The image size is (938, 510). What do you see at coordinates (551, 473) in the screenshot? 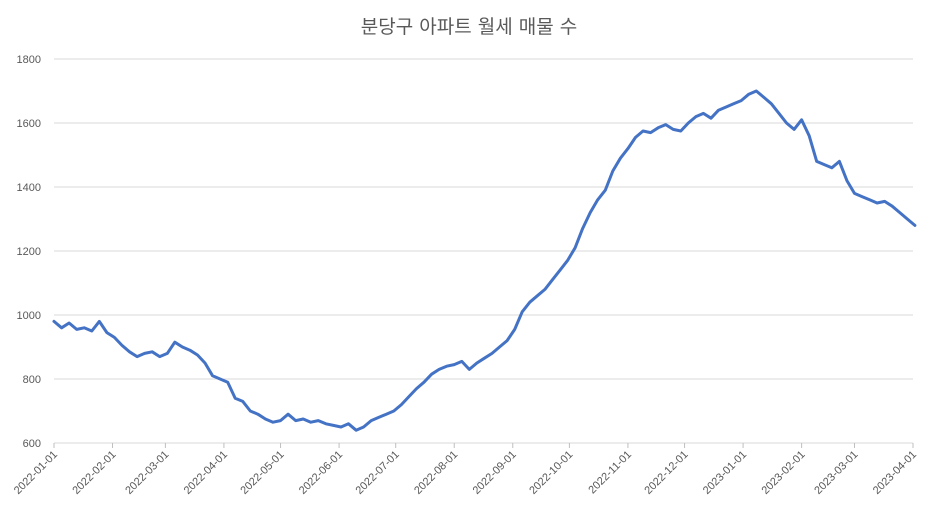
I see `x-tick-label: 2022-10-01` at bounding box center [551, 473].